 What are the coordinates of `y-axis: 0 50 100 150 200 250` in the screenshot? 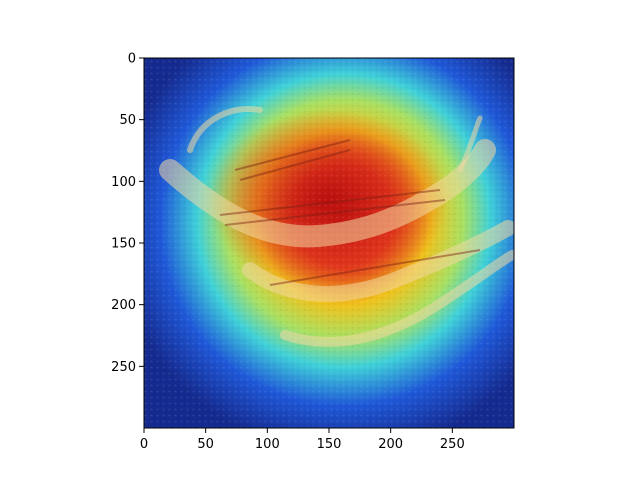 It's located at (127, 213).